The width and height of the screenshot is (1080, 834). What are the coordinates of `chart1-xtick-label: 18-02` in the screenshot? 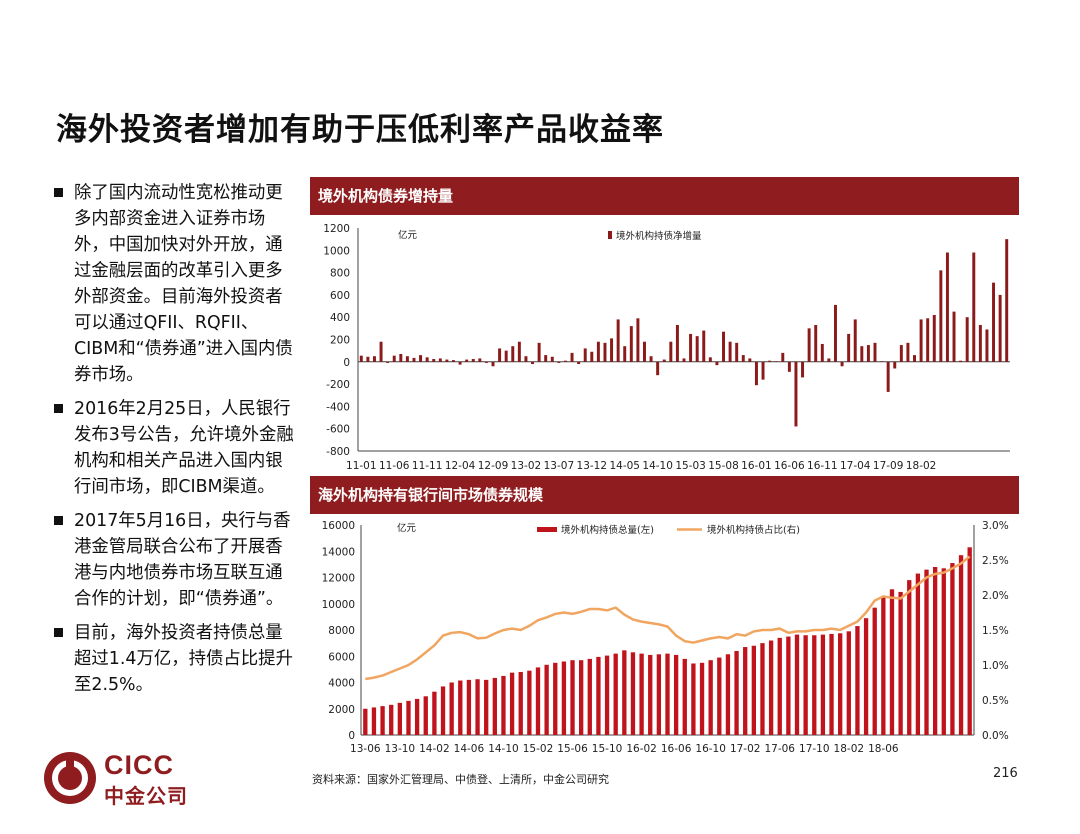 It's located at (921, 466).